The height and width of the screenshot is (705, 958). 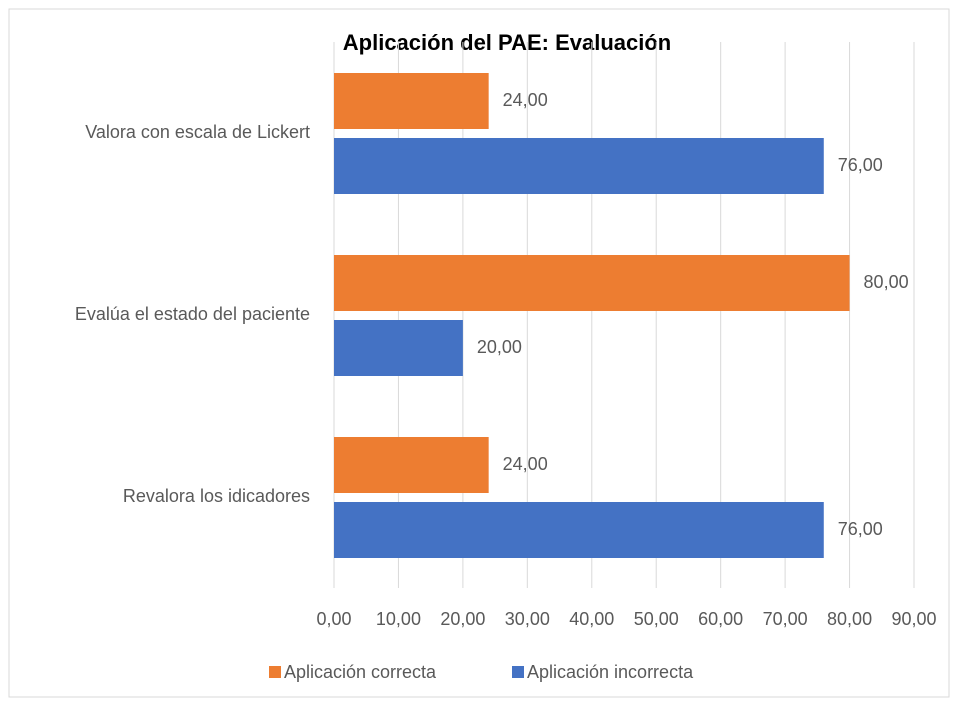 What do you see at coordinates (849, 619) in the screenshot?
I see `x-tick-label: 80,00` at bounding box center [849, 619].